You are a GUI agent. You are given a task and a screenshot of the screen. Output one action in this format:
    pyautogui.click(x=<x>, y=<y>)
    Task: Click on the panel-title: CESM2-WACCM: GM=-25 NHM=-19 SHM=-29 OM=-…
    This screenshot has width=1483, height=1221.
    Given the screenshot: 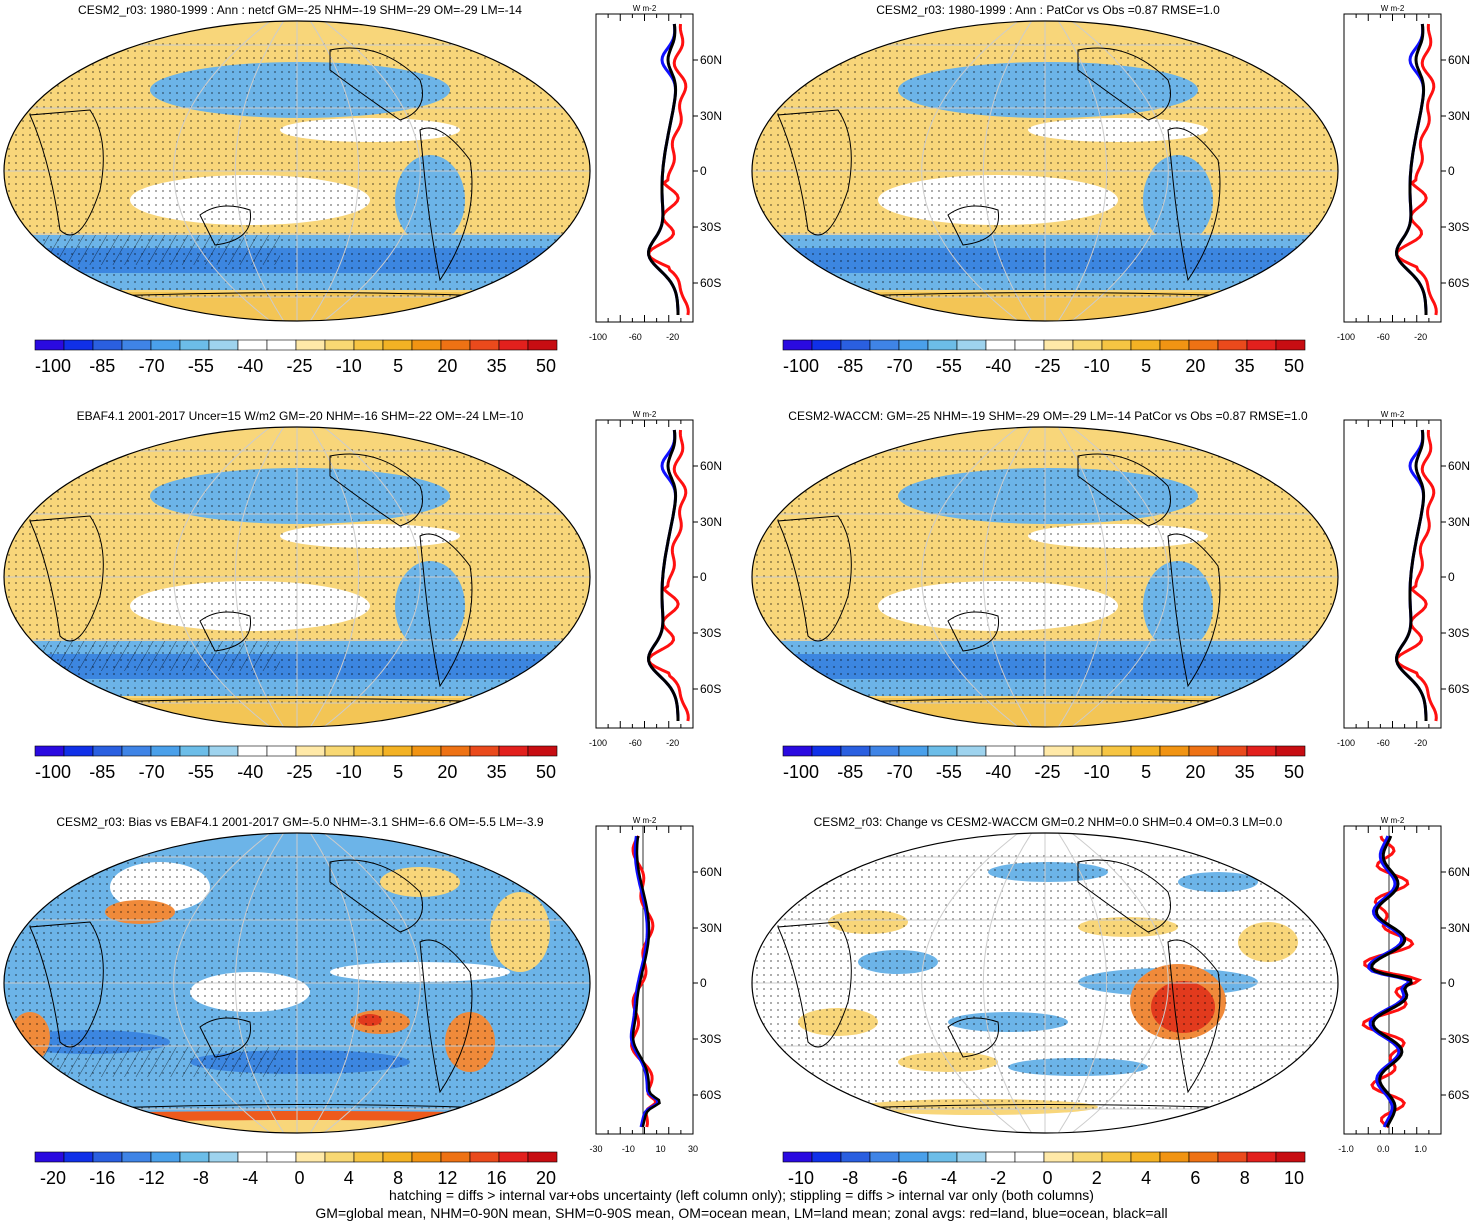 What is the action you would take?
    pyautogui.click(x=1048, y=416)
    